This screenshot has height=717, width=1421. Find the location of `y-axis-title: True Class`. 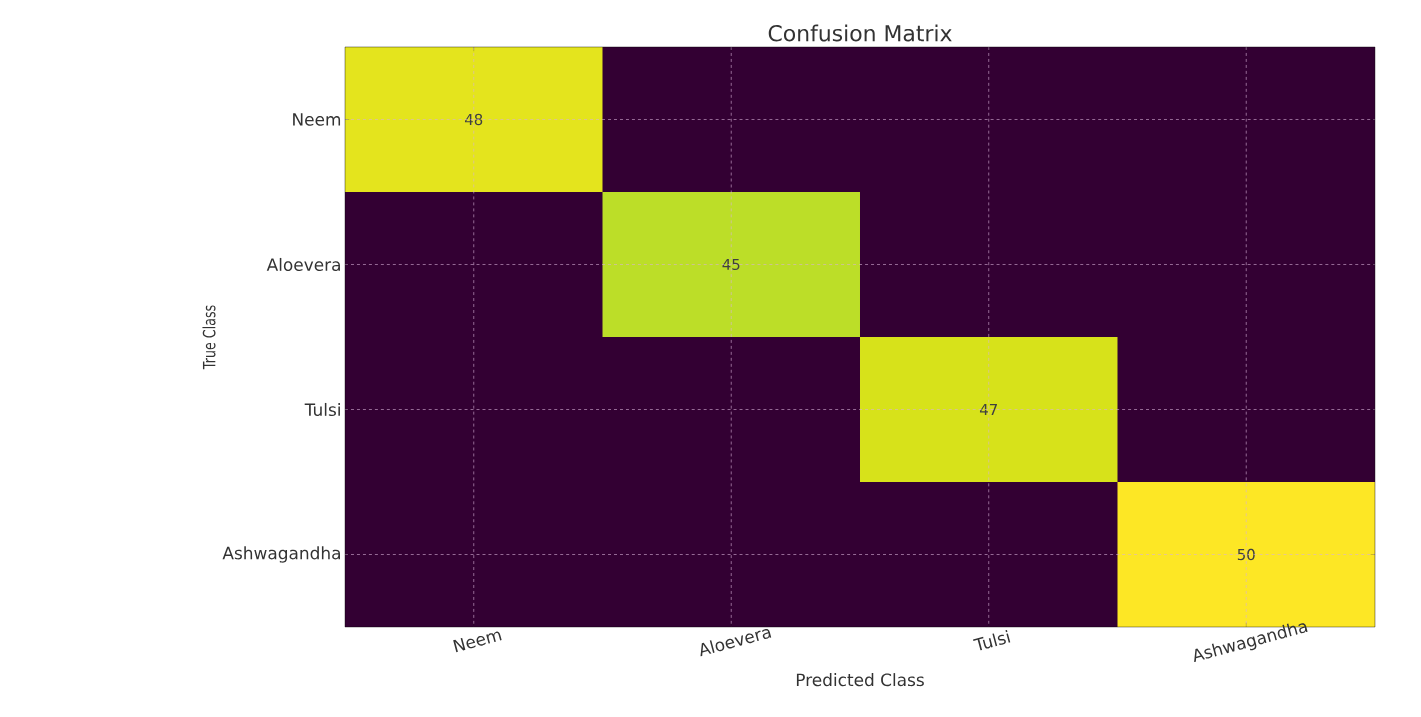

y-axis-title: True Class is located at coordinates (209, 337).